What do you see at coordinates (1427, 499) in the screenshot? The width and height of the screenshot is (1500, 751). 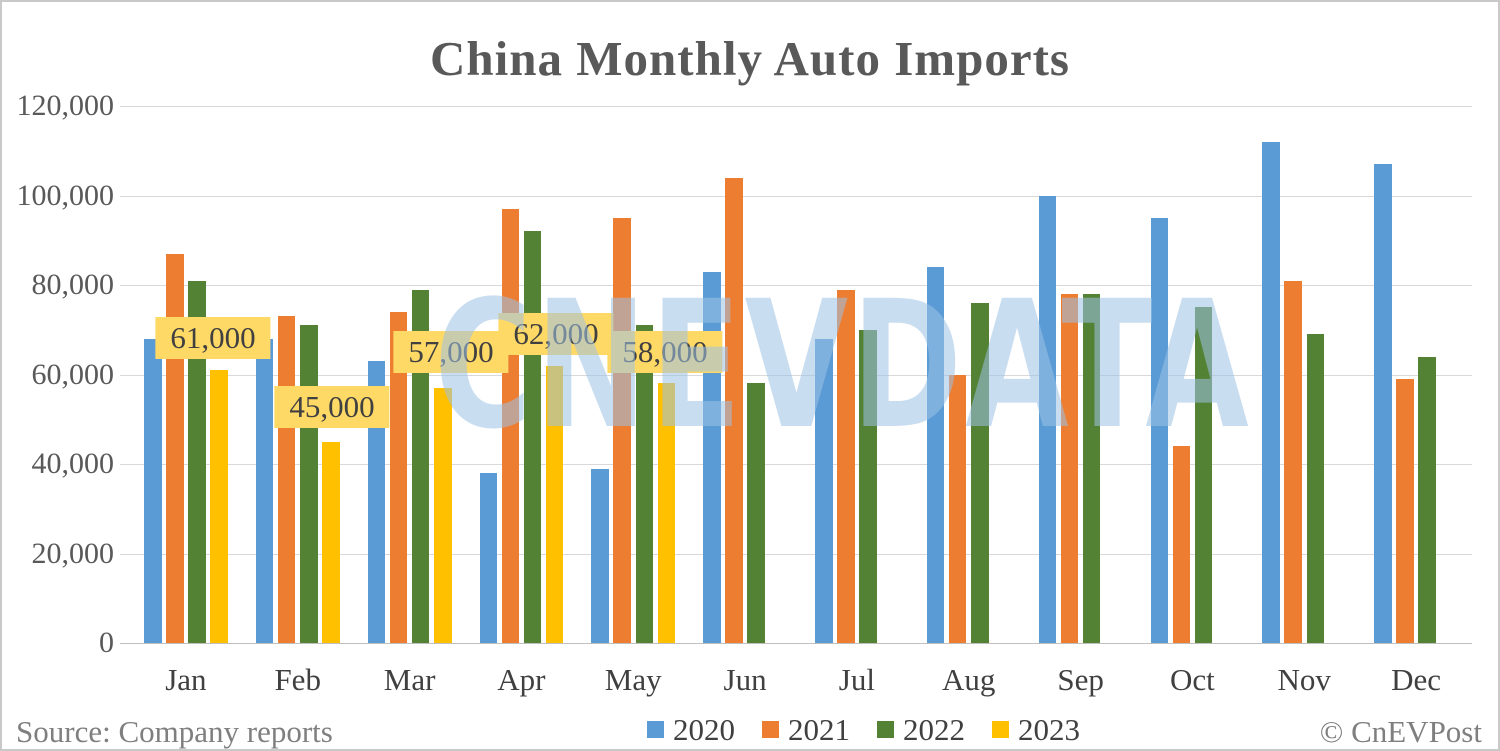 I see `bar-dec-2022` at bounding box center [1427, 499].